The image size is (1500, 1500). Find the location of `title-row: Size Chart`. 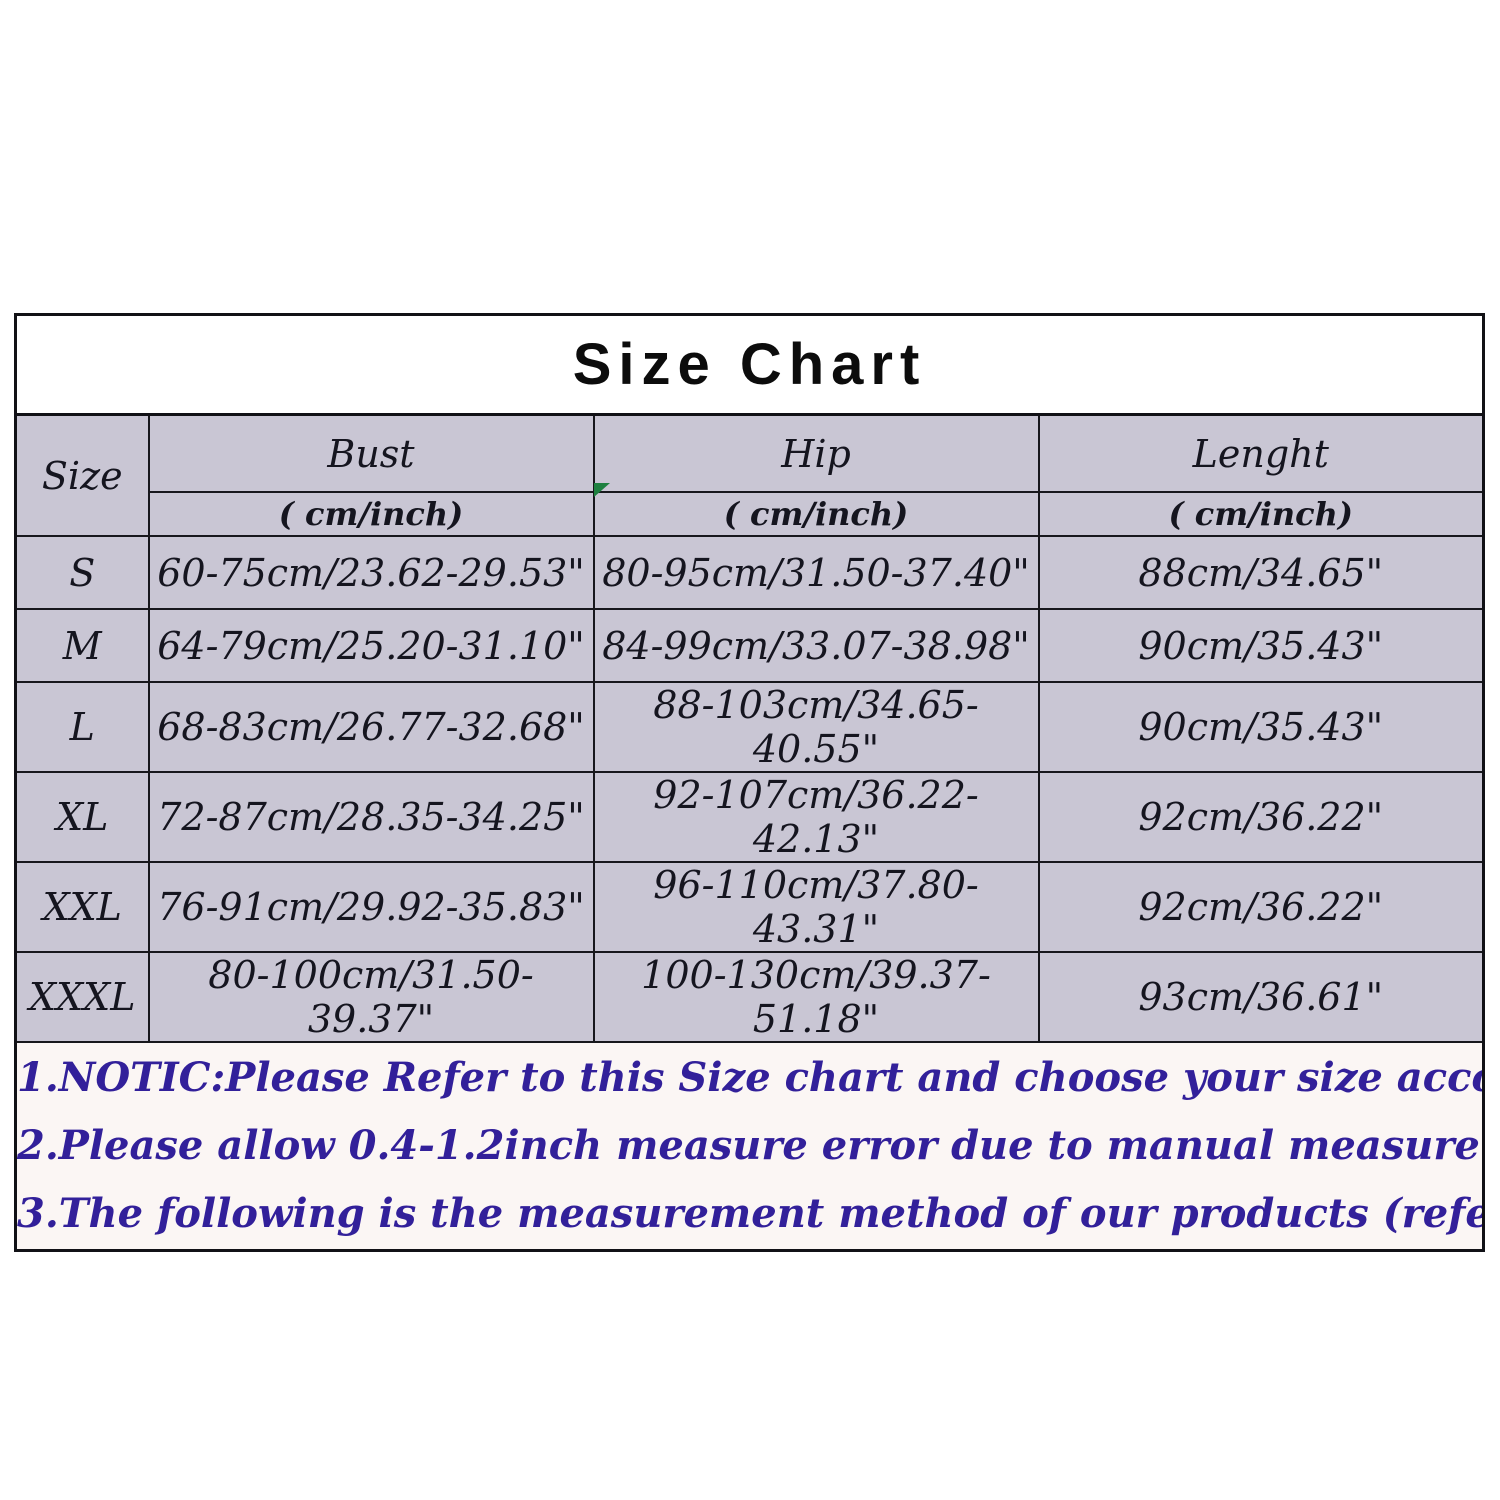

title-row: Size Chart is located at coordinates (749, 364).